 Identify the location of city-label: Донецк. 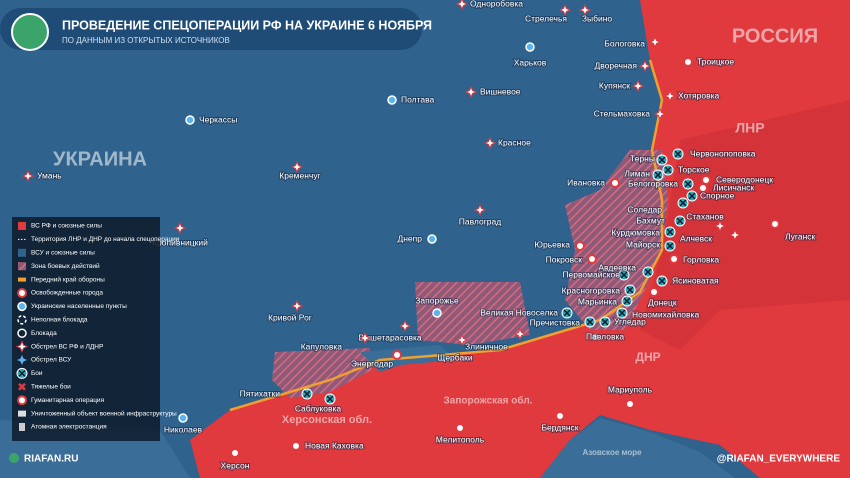
(662, 302).